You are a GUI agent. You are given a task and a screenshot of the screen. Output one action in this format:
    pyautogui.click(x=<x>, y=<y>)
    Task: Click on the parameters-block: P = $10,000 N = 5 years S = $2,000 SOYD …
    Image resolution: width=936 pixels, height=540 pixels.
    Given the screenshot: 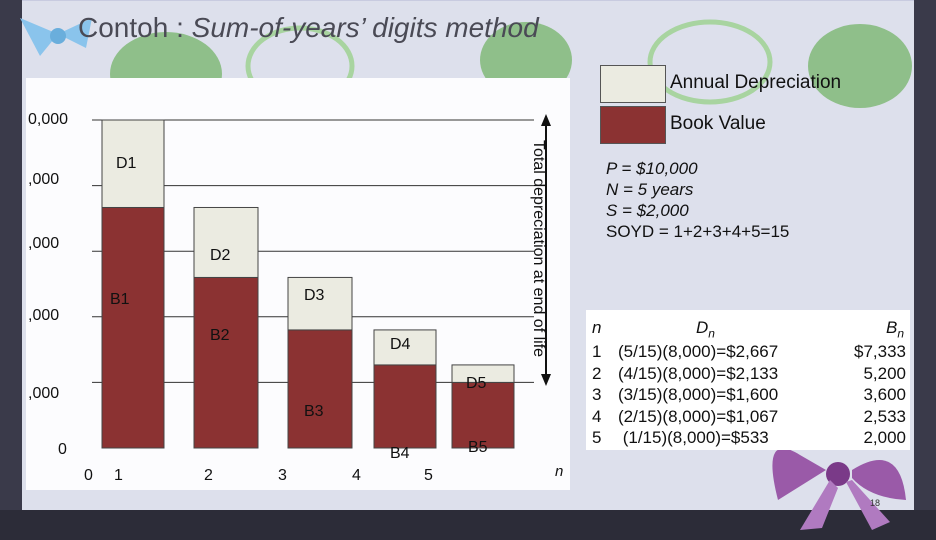 What is the action you would take?
    pyautogui.click(x=697, y=200)
    